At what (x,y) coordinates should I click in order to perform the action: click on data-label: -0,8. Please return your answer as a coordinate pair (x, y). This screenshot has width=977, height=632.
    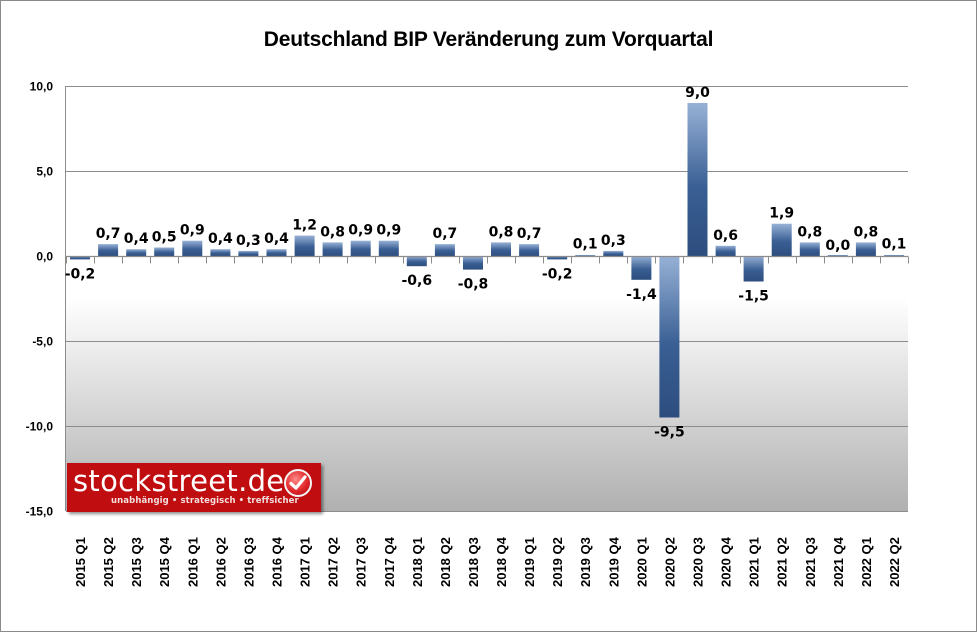
    Looking at the image, I should click on (473, 285).